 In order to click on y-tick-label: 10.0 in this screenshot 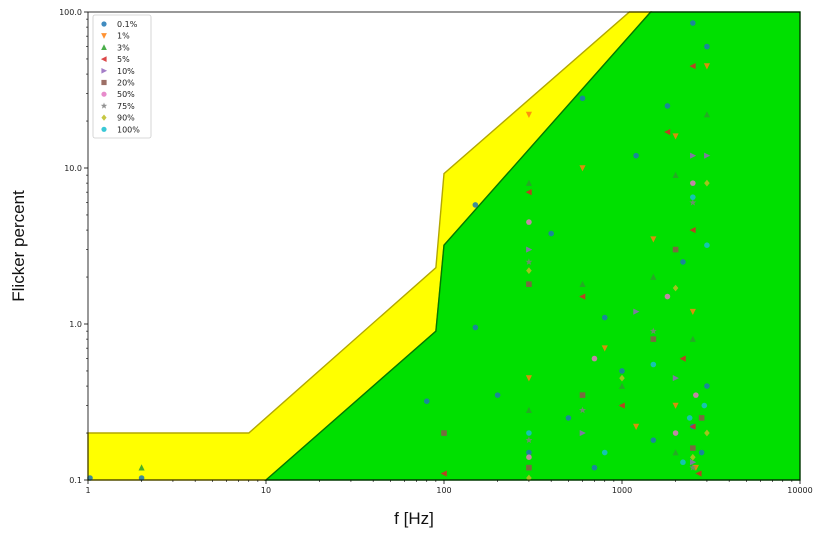, I will do `click(73, 168)`.